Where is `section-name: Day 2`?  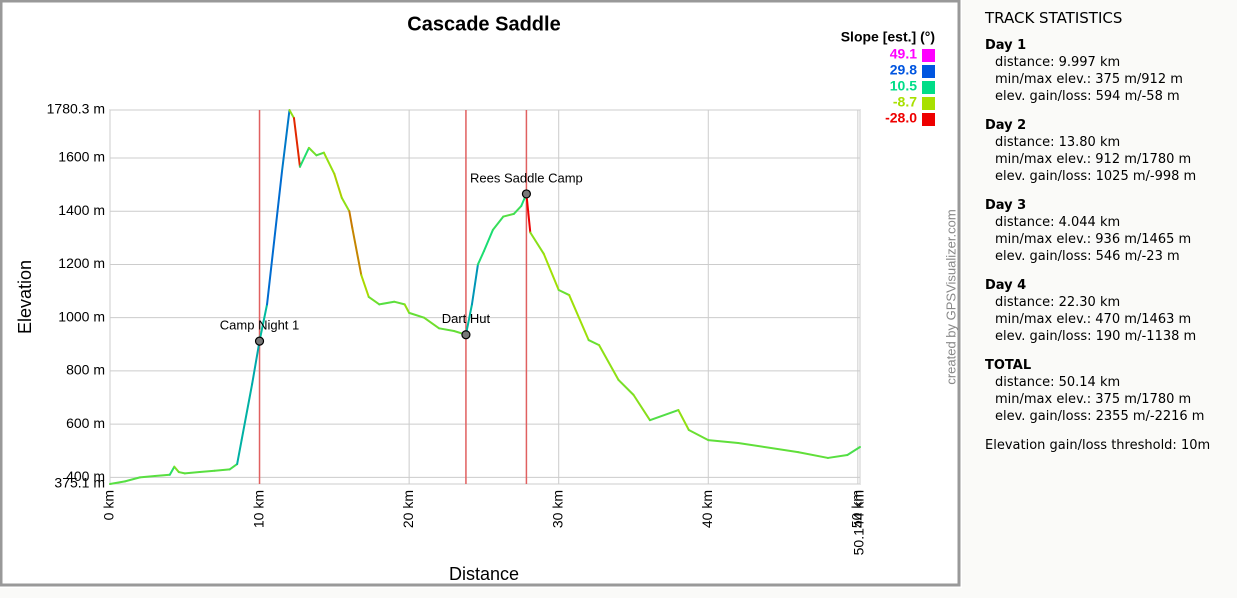 section-name: Day 2 is located at coordinates (1006, 125).